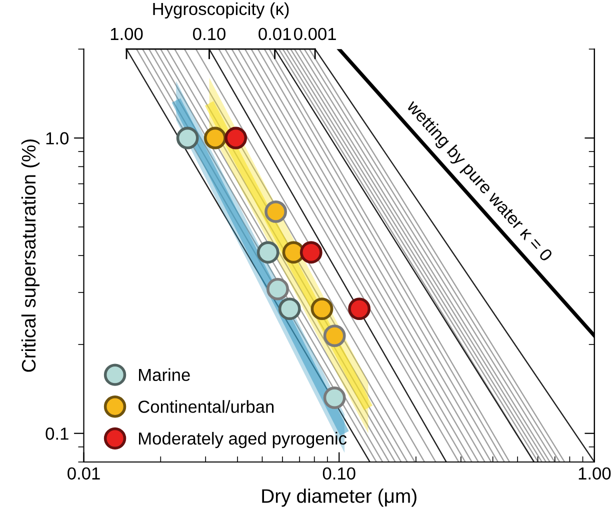 The image size is (616, 528). I want to click on annotation: 0.01, so click(274, 34).